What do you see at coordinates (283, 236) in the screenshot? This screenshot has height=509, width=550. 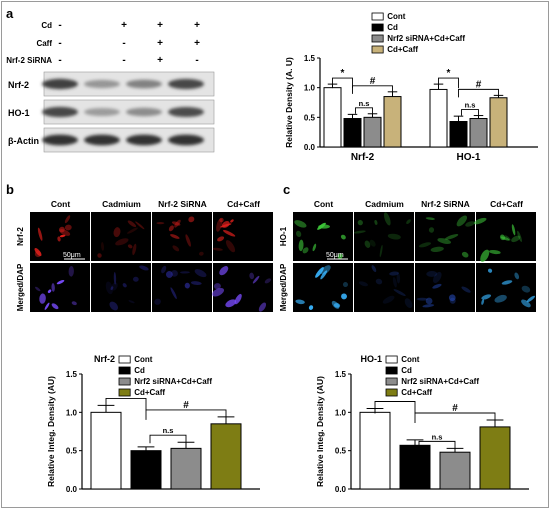 I see `row-label: HO-1` at bounding box center [283, 236].